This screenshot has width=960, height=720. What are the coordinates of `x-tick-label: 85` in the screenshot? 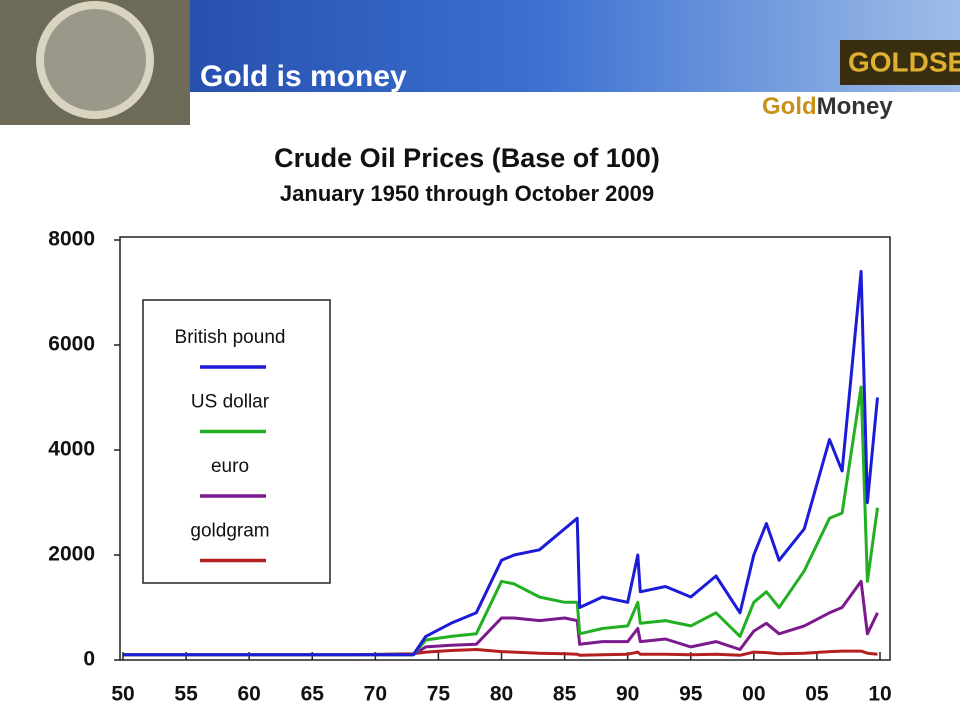 It's located at (565, 694).